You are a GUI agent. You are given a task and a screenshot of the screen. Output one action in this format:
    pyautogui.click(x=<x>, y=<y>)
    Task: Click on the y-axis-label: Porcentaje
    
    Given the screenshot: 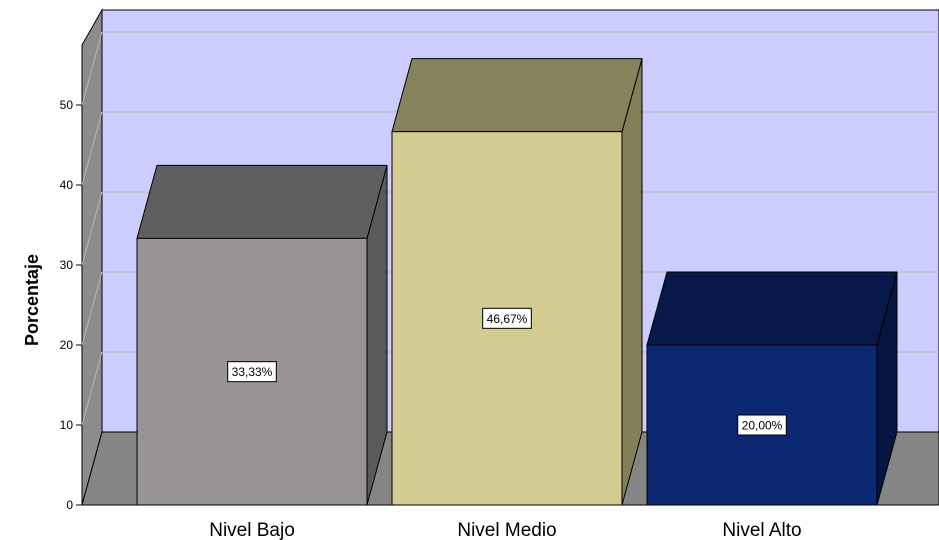 What is the action you would take?
    pyautogui.click(x=32, y=300)
    